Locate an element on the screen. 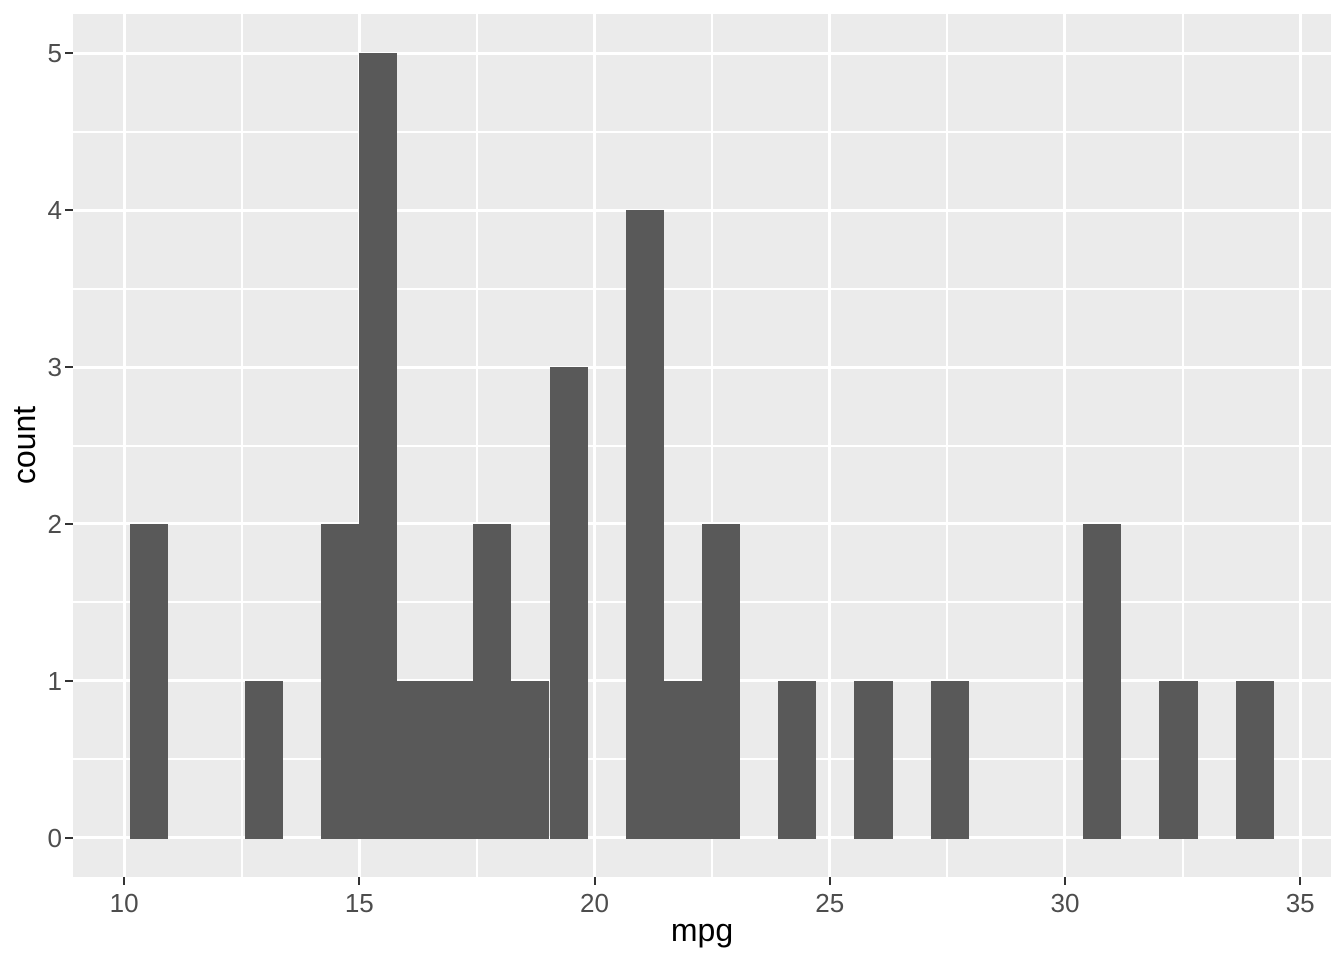 The image size is (1344, 960). x-tick-label: 15 is located at coordinates (359, 903).